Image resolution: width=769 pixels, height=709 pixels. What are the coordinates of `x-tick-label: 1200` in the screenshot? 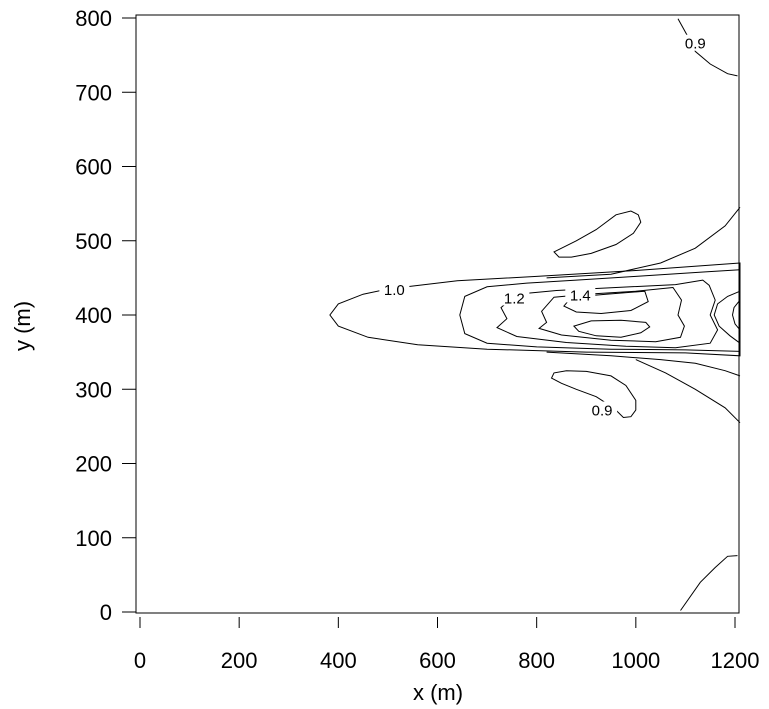 It's located at (735, 660).